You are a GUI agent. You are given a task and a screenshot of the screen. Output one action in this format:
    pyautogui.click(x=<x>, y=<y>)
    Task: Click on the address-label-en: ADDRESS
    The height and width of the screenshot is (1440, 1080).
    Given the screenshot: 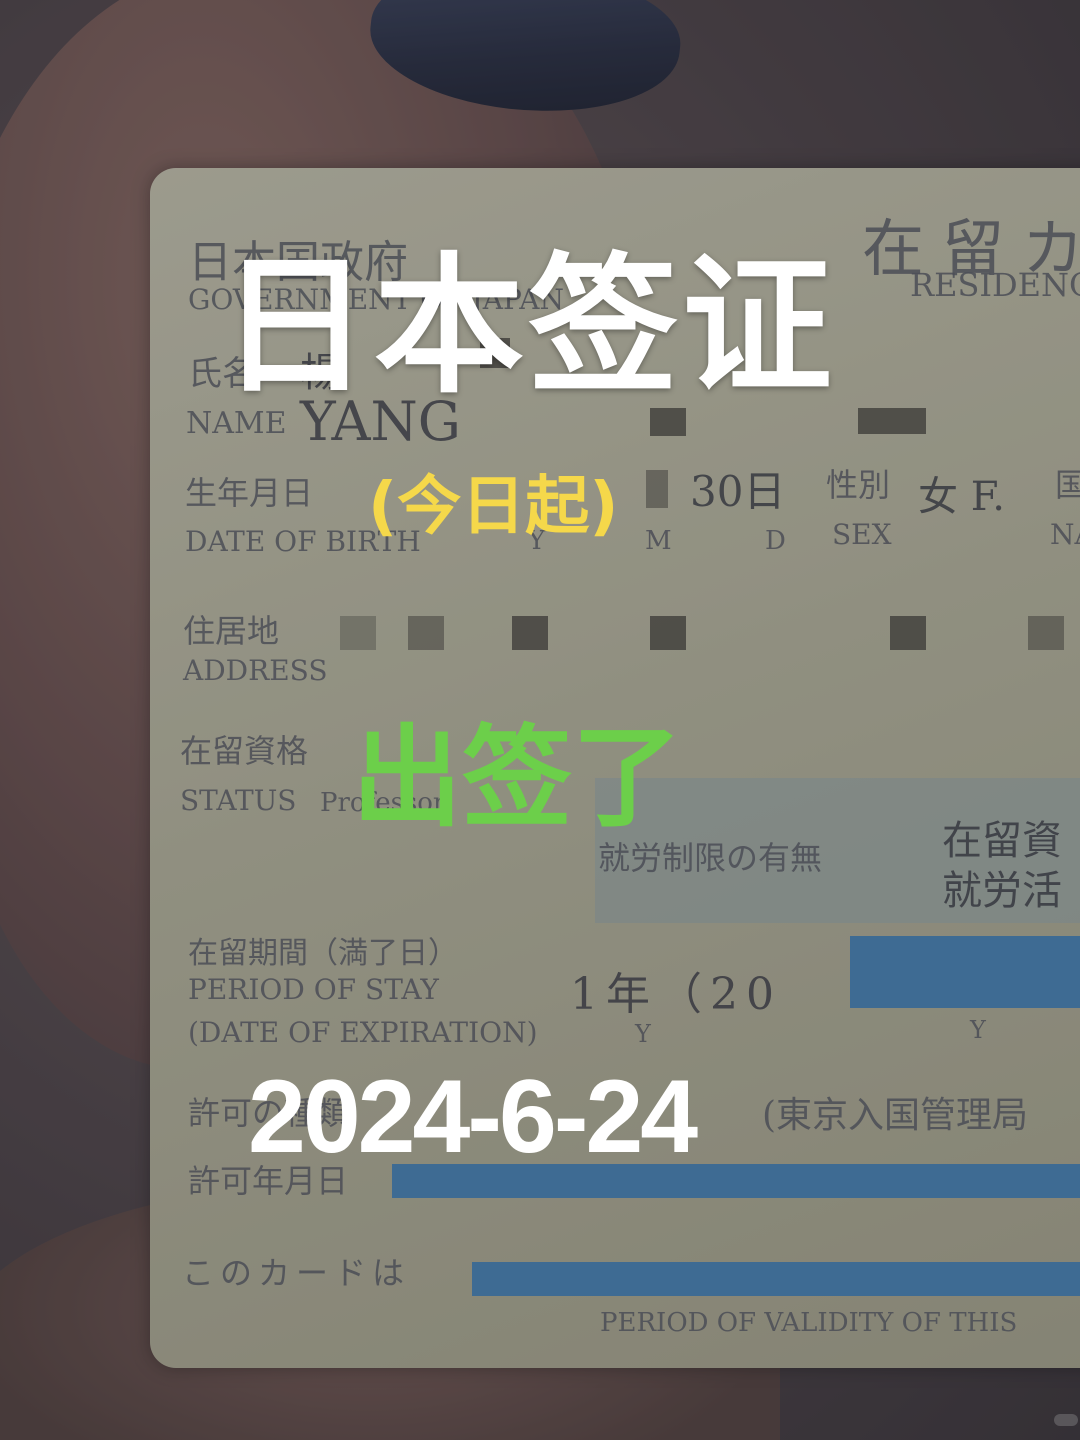 What is the action you would take?
    pyautogui.click(x=255, y=670)
    